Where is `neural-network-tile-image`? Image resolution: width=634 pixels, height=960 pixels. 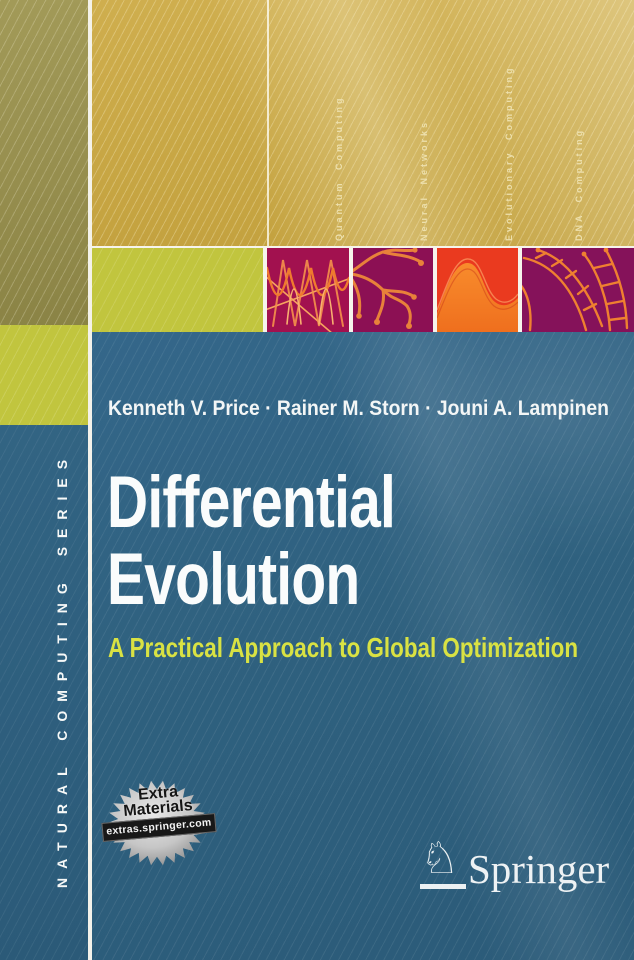
neural-network-tile-image is located at coordinates (393, 290).